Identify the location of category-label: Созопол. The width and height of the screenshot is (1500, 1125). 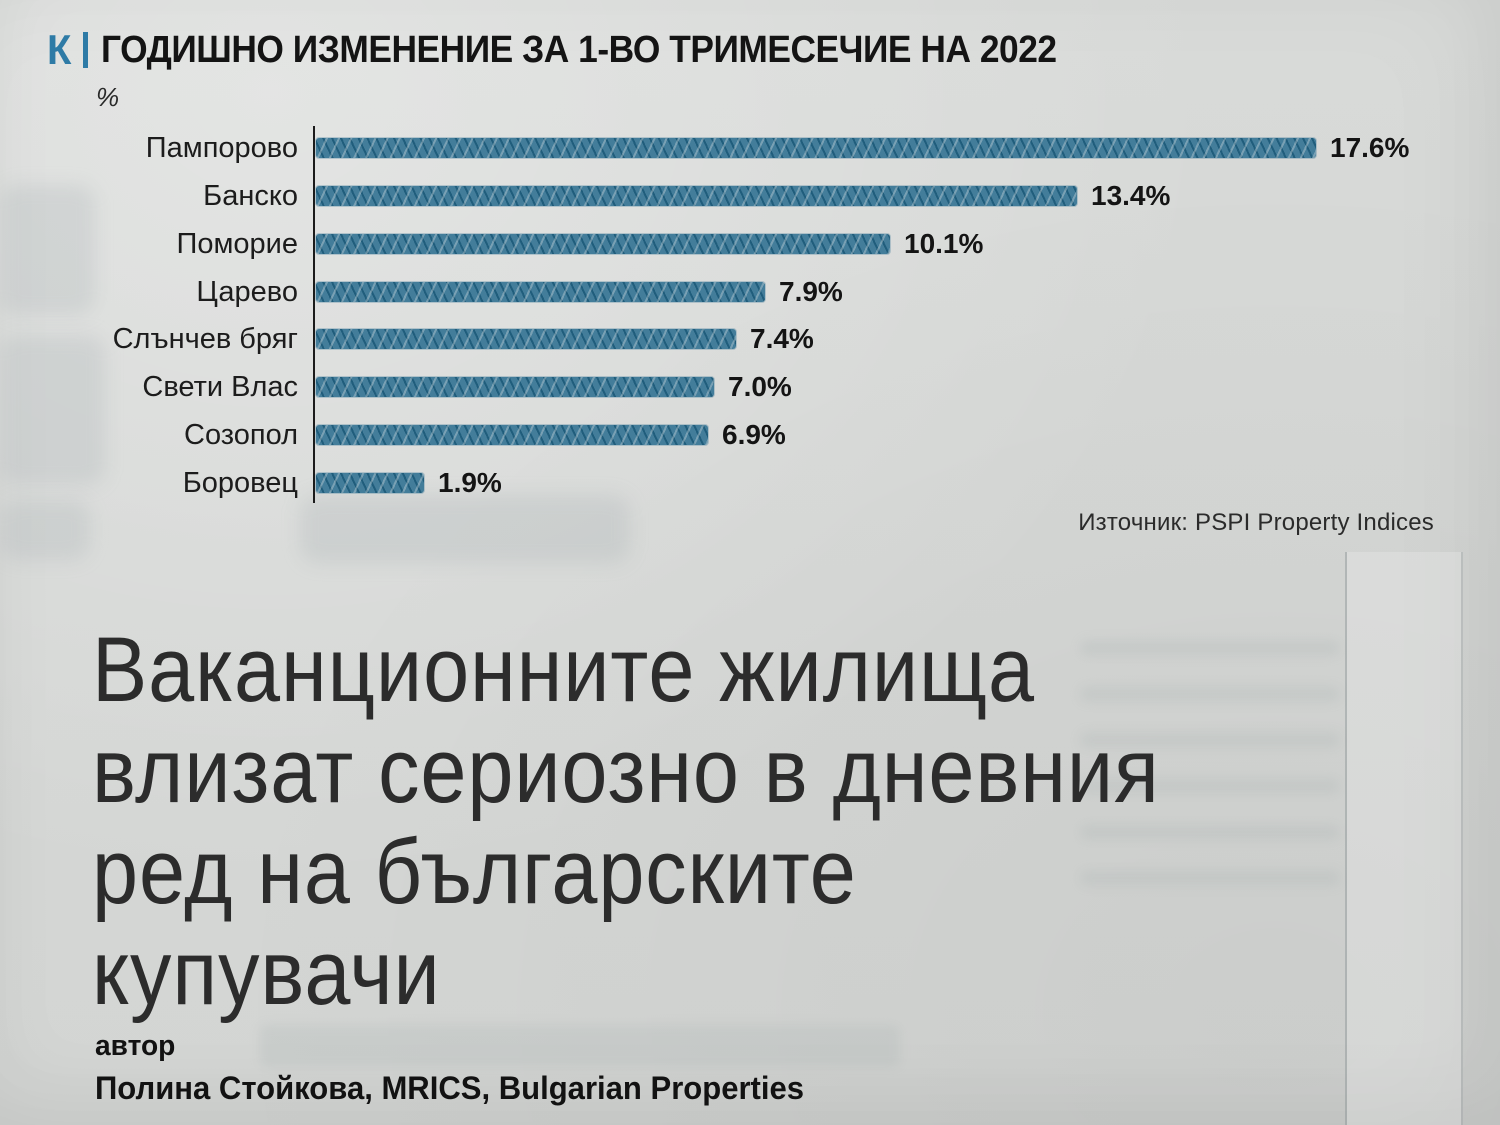
(241, 435).